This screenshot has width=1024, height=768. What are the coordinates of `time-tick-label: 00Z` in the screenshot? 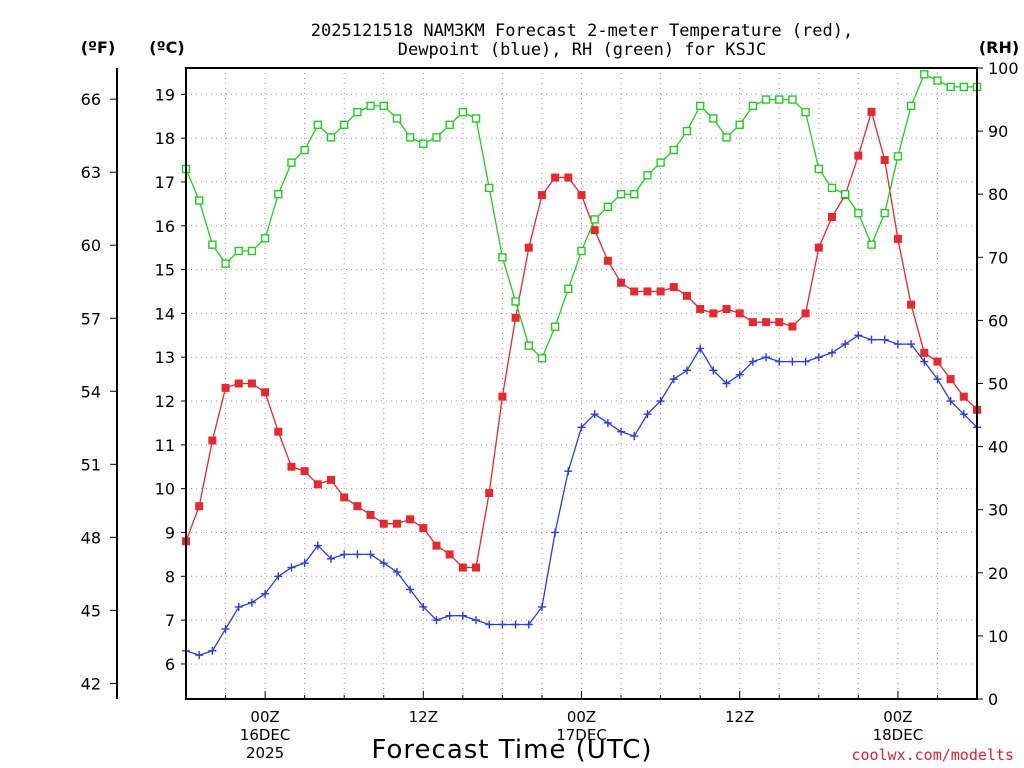 It's located at (264, 717).